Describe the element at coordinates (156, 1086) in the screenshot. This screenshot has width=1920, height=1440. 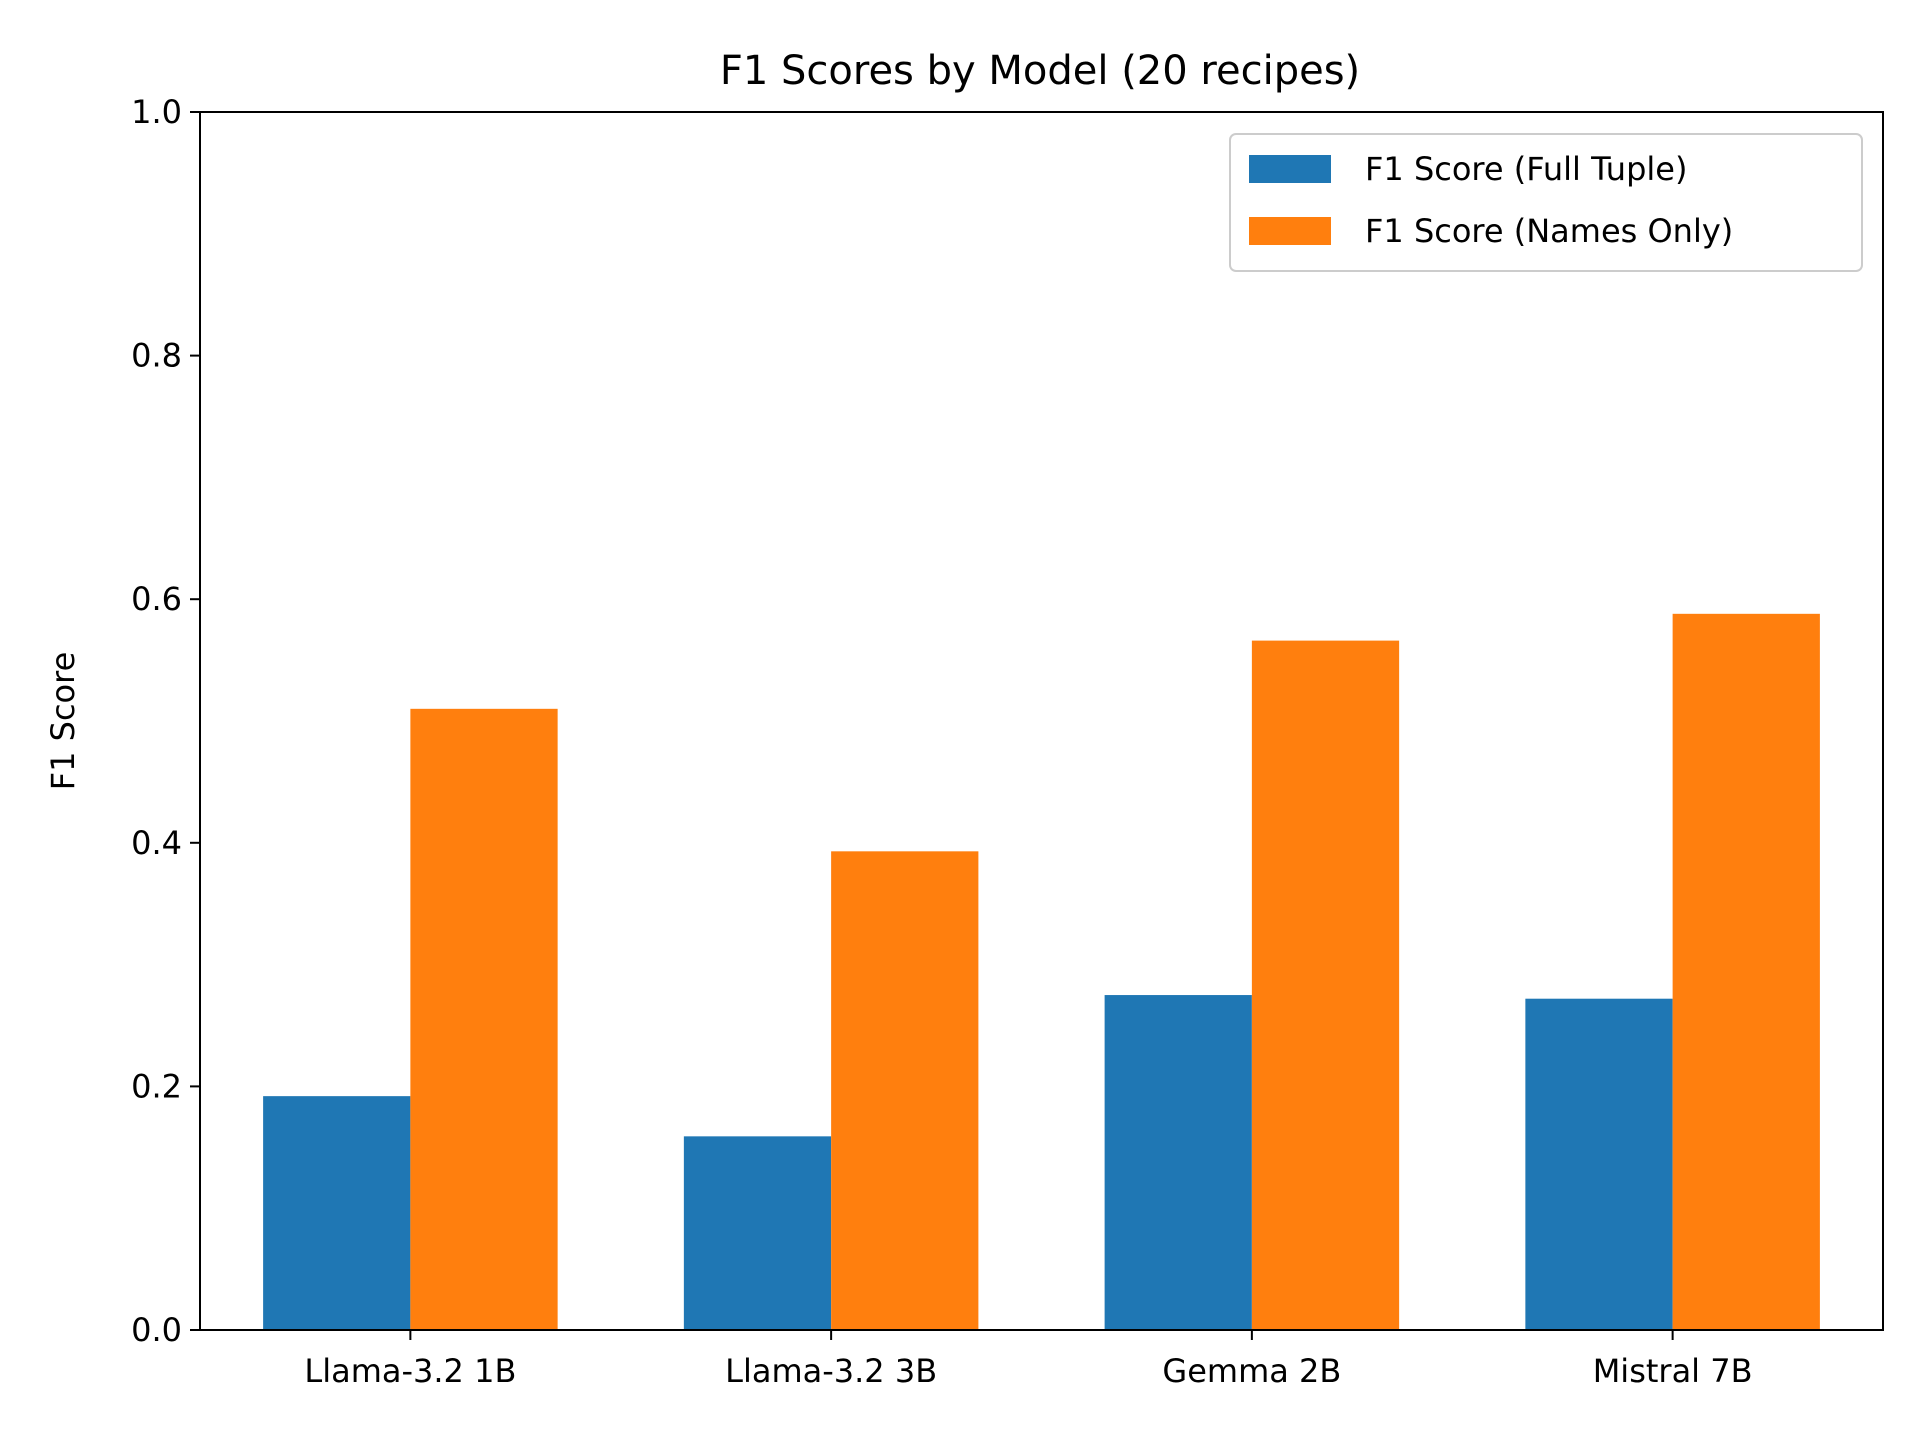
I see `y-tick-label: 0.2` at that location.